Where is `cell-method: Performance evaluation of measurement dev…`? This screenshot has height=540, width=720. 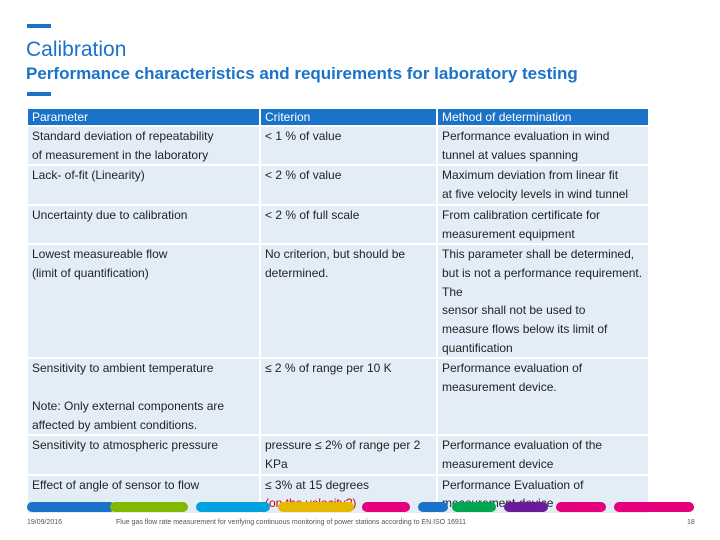 cell-method: Performance evaluation of measurement dev… is located at coordinates (543, 397).